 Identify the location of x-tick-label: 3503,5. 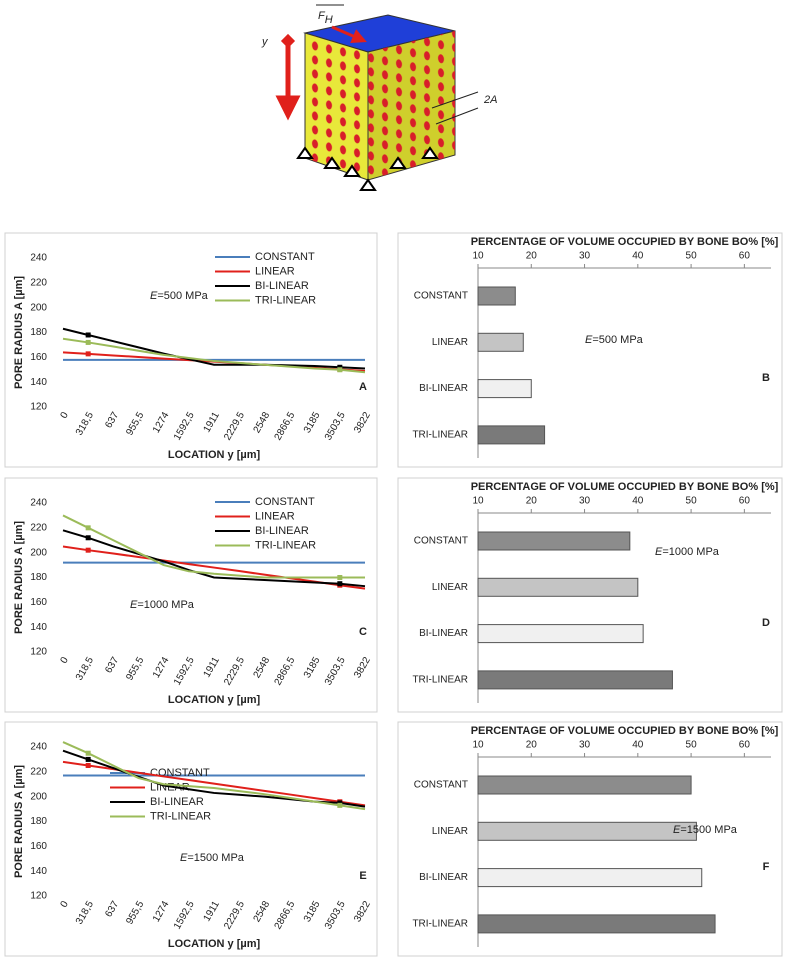
(335, 915).